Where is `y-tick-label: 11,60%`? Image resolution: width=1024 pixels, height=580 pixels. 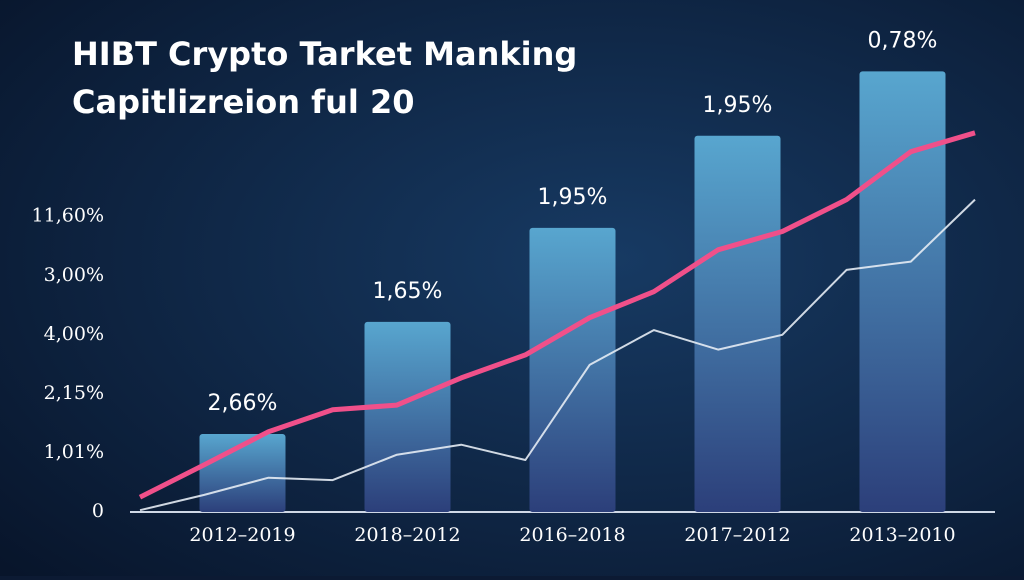 y-tick-label: 11,60% is located at coordinates (68, 216).